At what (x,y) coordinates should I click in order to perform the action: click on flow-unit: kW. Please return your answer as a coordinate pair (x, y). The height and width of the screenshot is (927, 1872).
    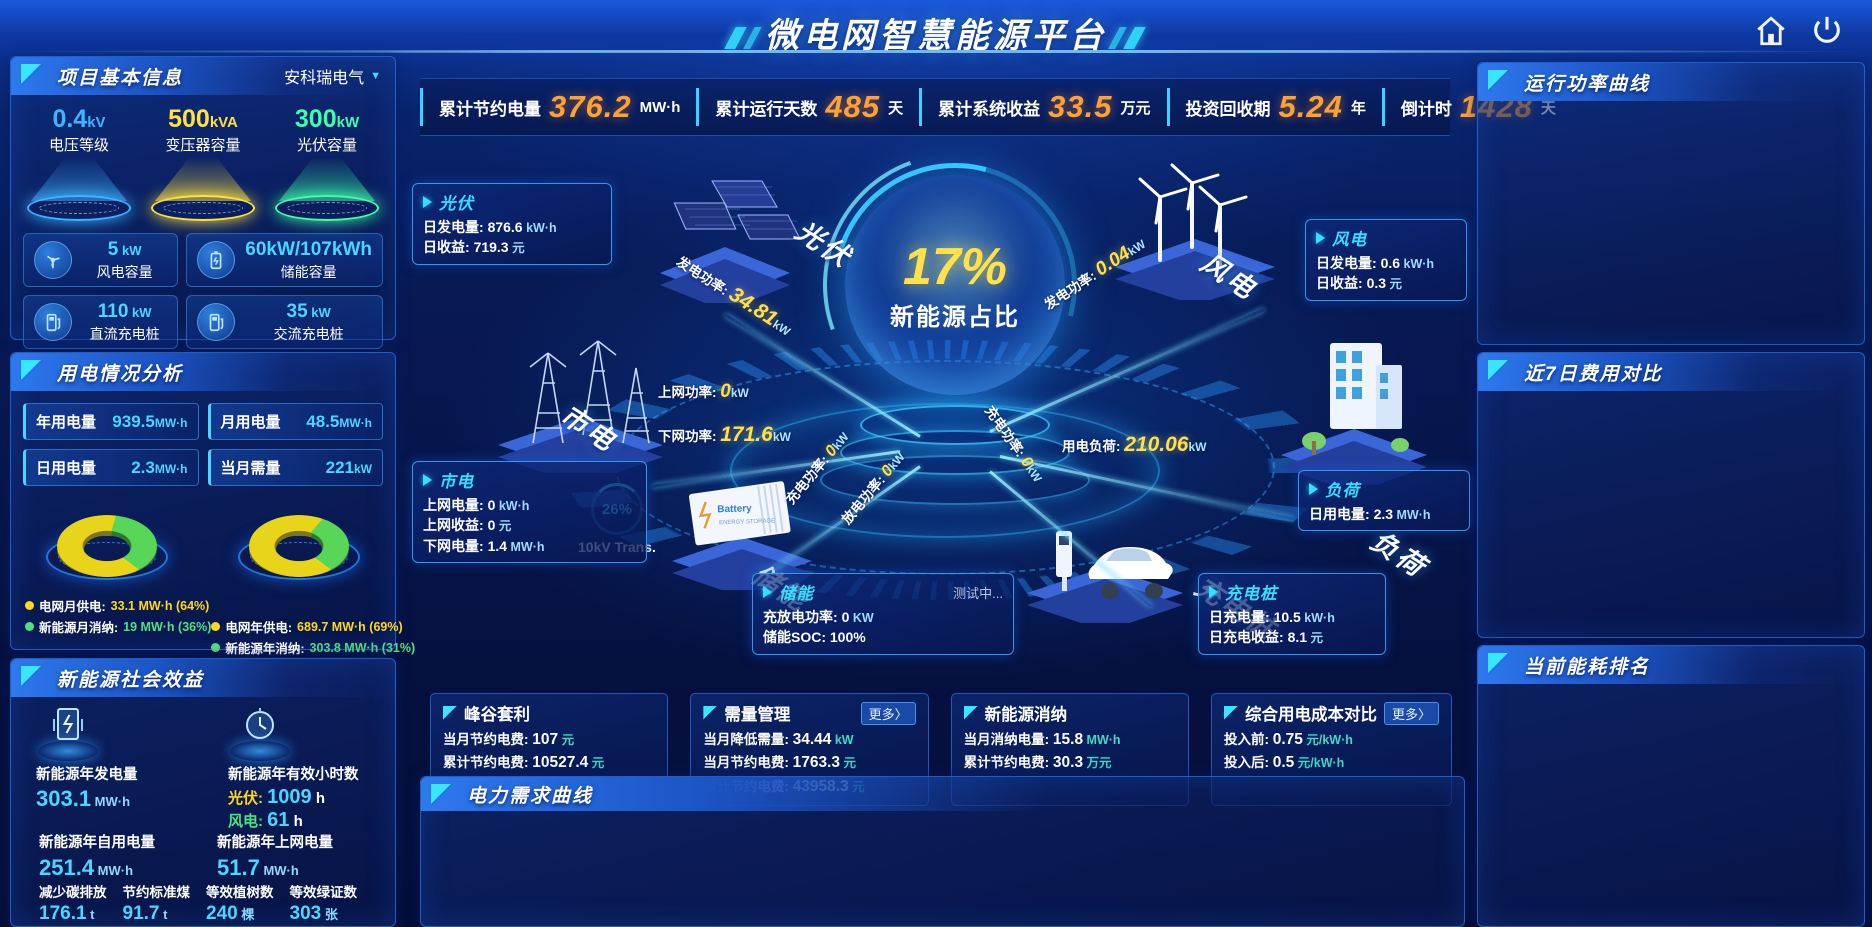
    Looking at the image, I should click on (739, 393).